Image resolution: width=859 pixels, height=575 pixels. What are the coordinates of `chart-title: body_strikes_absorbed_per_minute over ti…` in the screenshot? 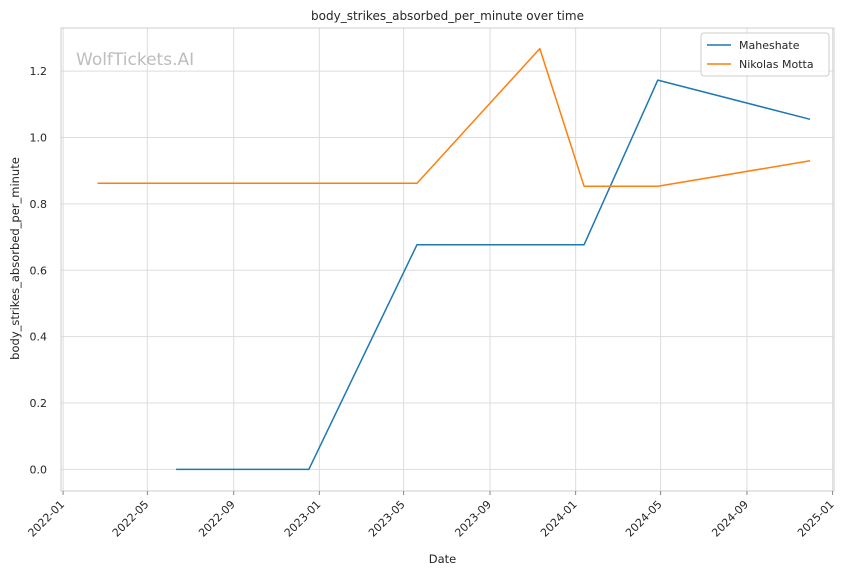 It's located at (447, 16).